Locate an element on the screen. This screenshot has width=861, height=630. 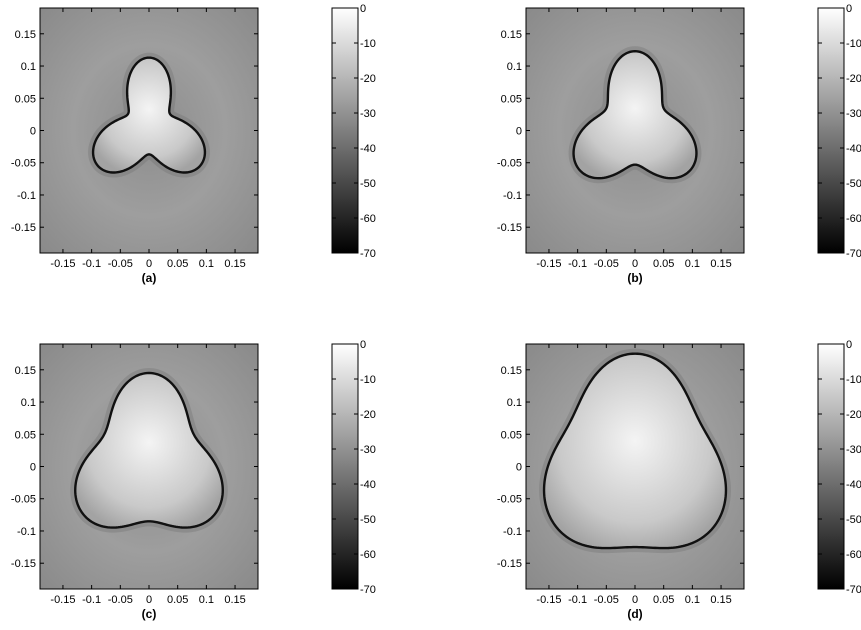
panel-caption: (c) is located at coordinates (149, 614).